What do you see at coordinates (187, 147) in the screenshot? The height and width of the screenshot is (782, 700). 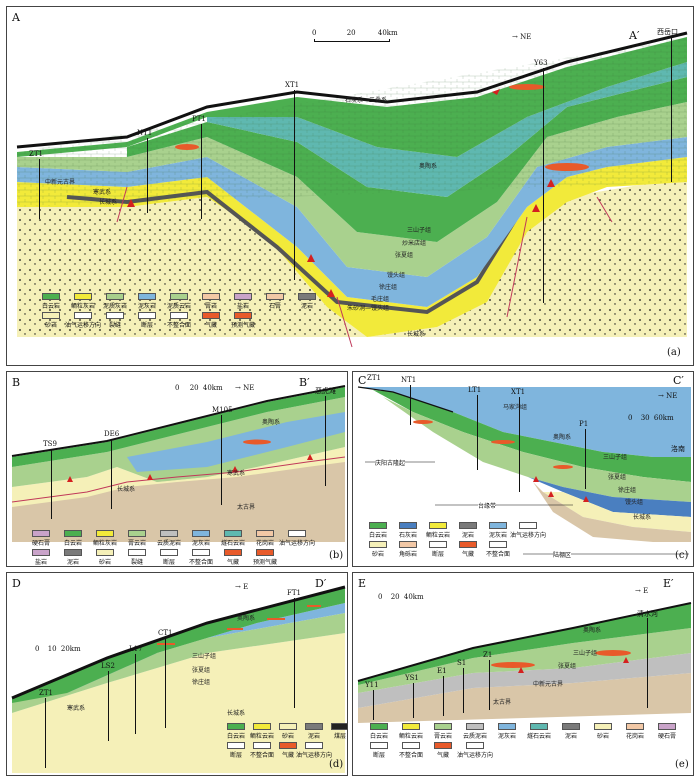 I see `gas-pool` at bounding box center [187, 147].